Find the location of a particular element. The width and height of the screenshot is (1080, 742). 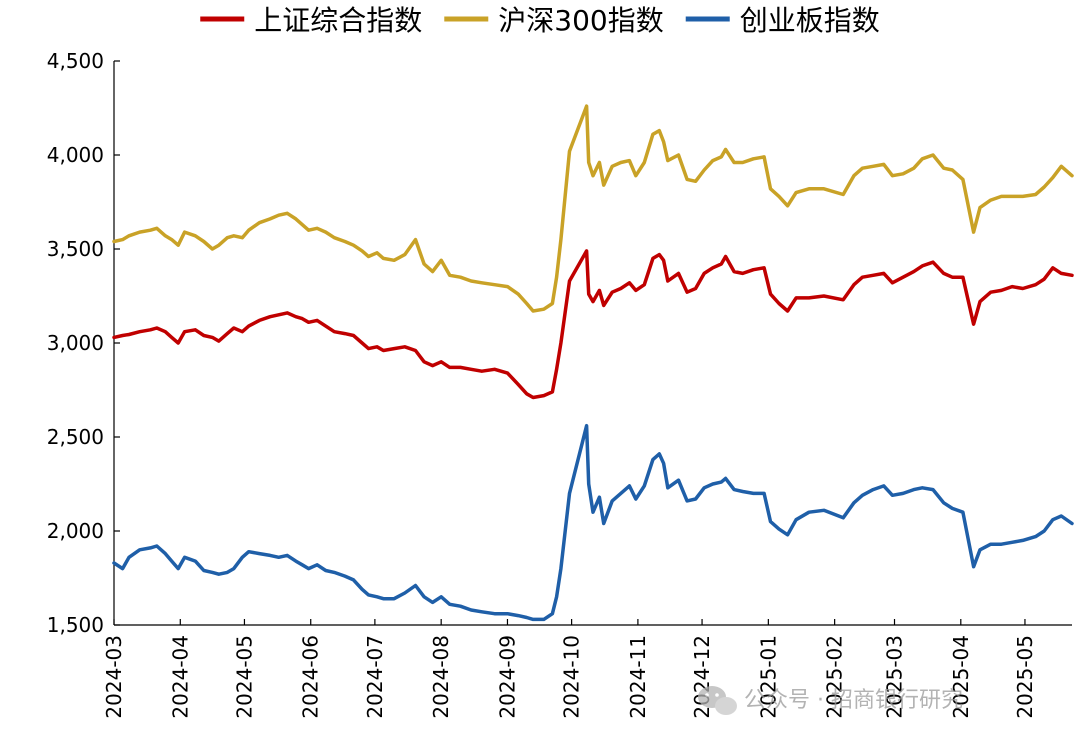

watermark-text: 公众号 · 招商银行研究 is located at coordinates (853, 700).